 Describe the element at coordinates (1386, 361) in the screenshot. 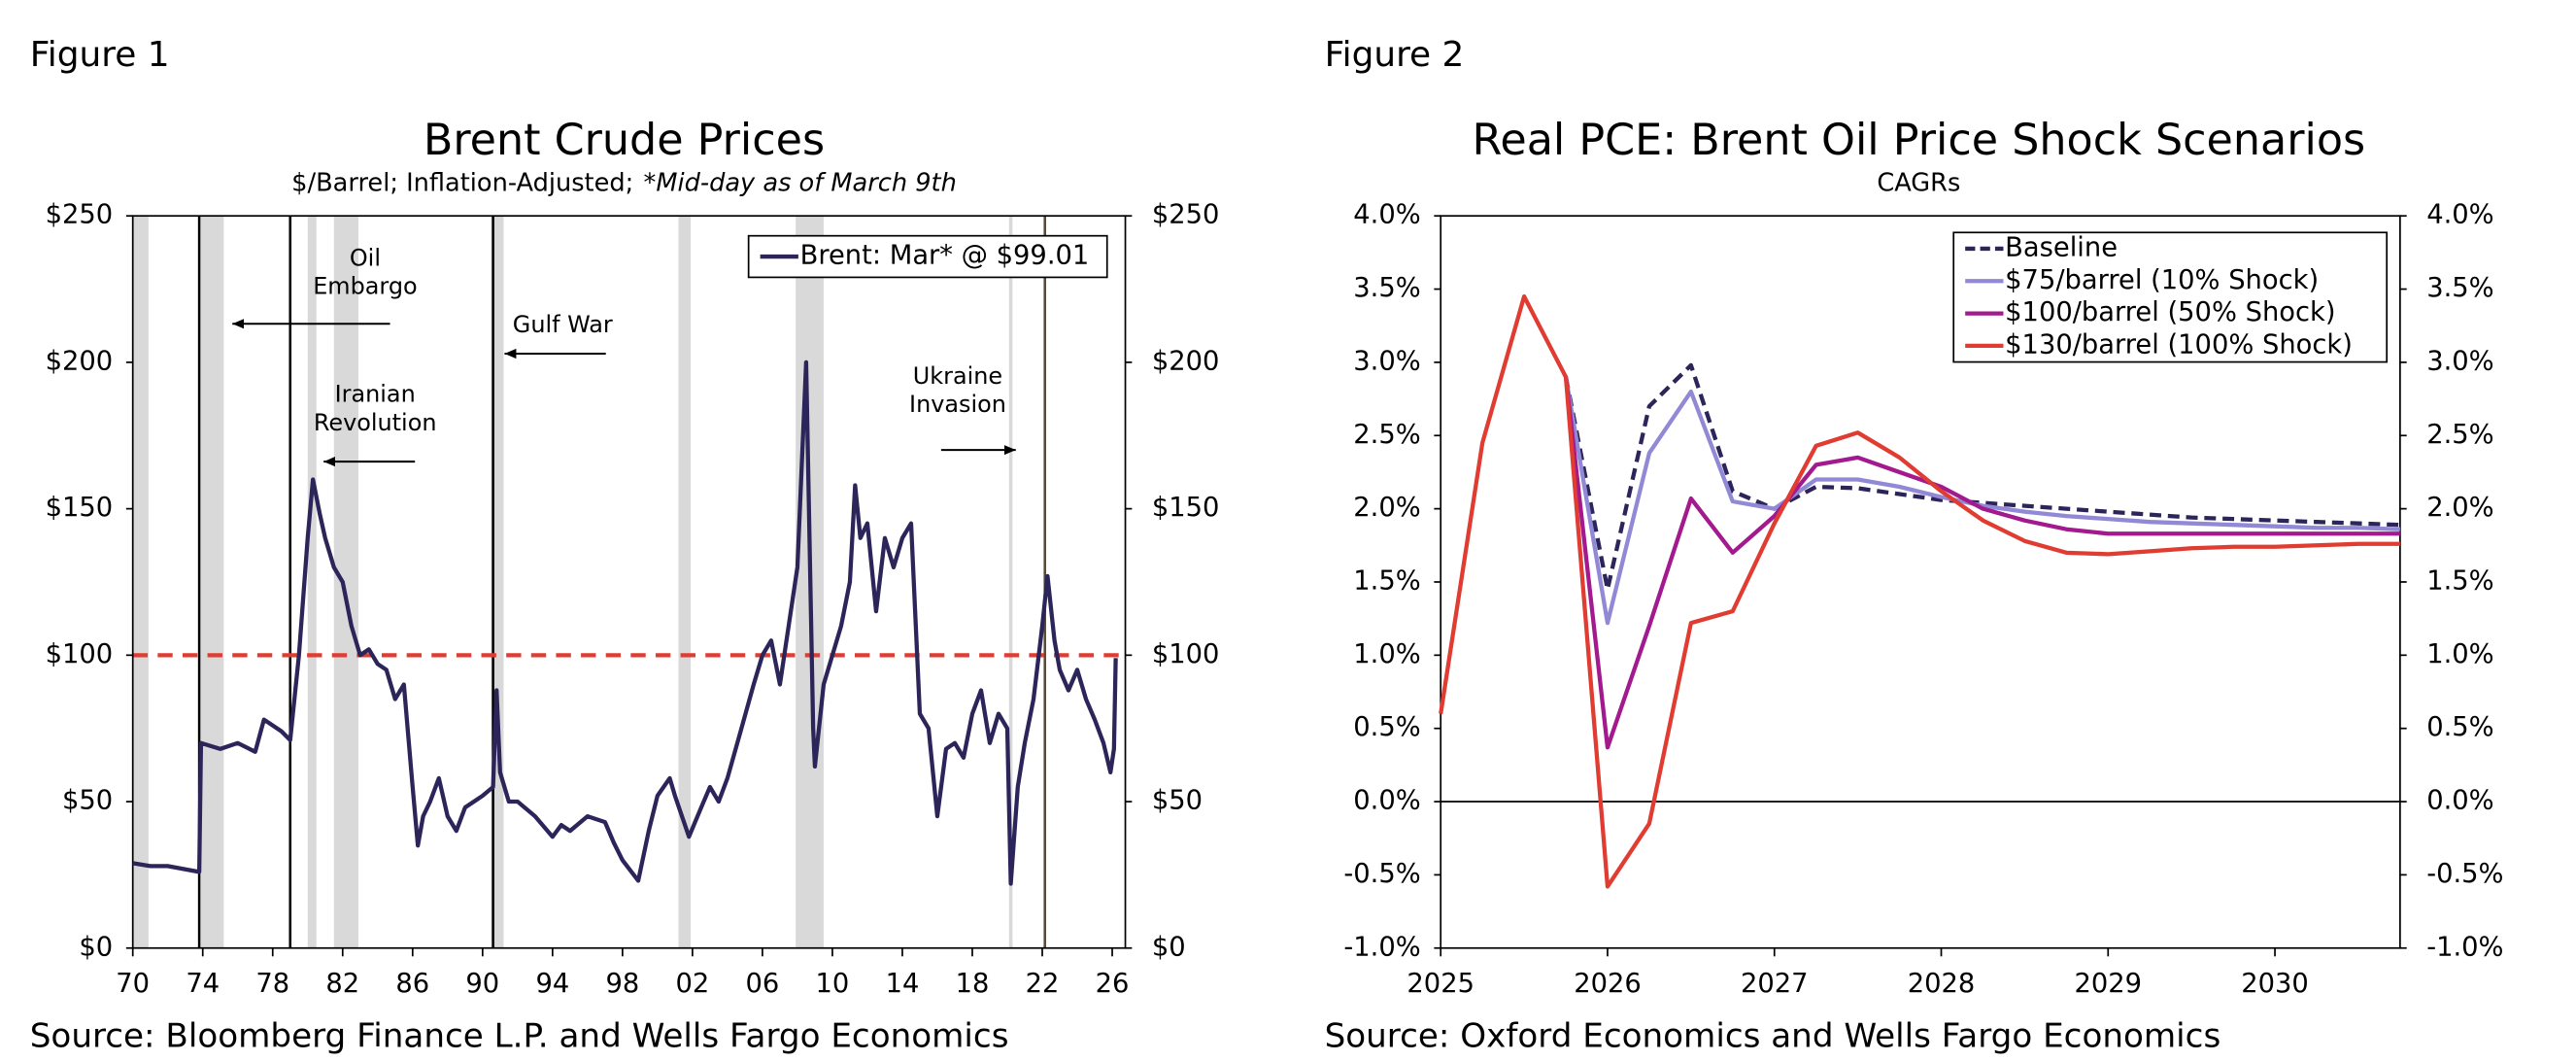

I see `y-tick-label: 3.0%` at that location.